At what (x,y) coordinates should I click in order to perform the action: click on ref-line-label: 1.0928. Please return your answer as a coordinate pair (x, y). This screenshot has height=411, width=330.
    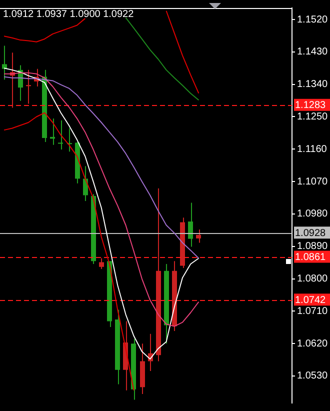
    Looking at the image, I should click on (310, 233).